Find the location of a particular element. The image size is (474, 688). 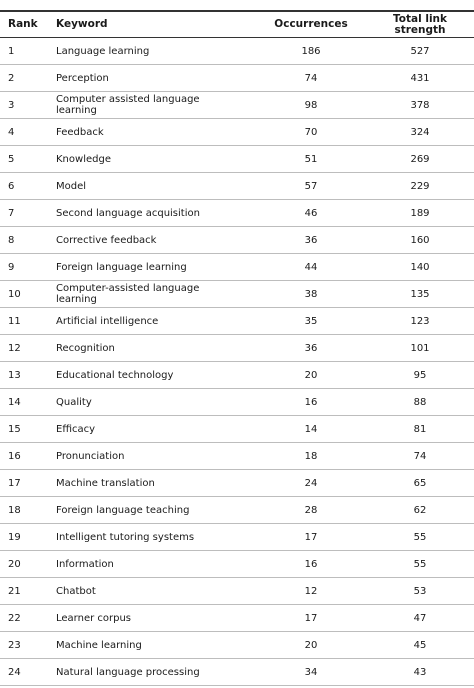

keyword-text: Model is located at coordinates (71, 186).